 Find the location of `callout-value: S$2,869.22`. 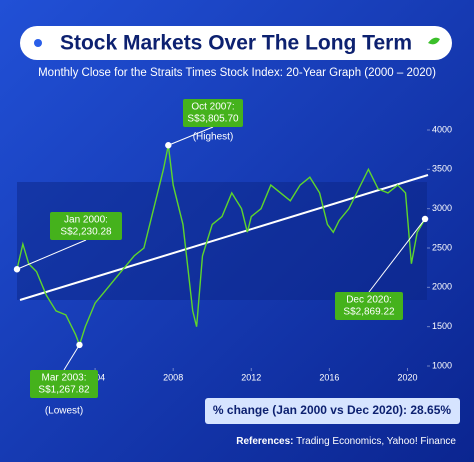

callout-value: S$2,869.22 is located at coordinates (369, 312).